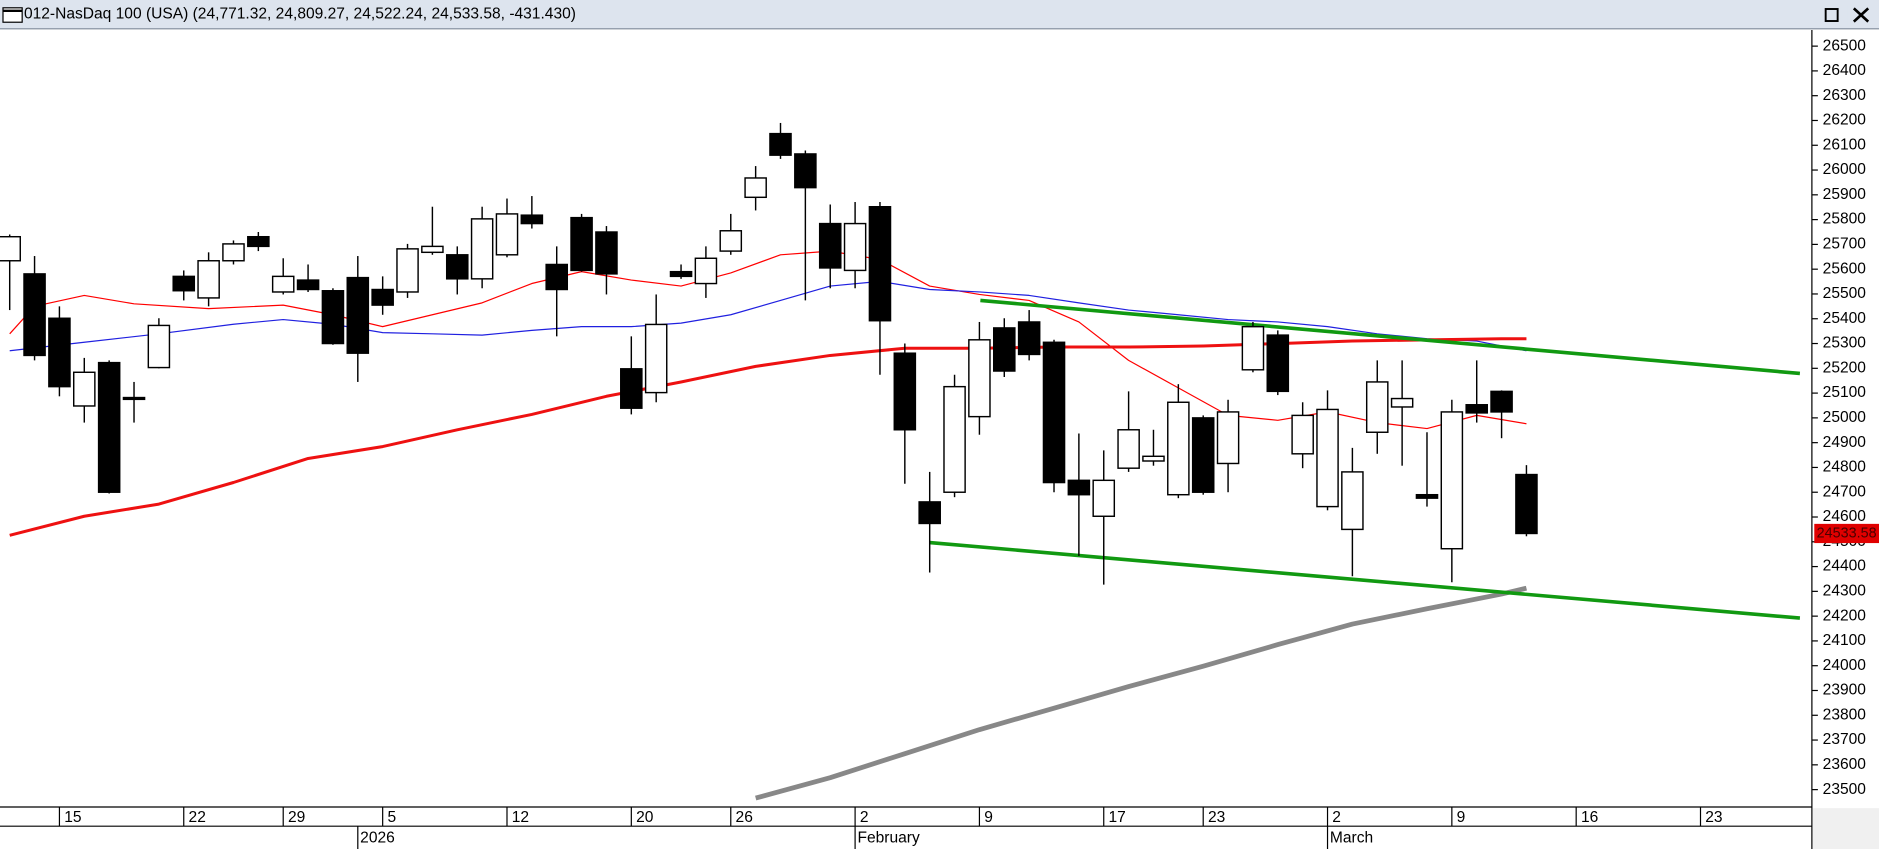 The image size is (1879, 849). Describe the element at coordinates (1336, 817) in the screenshot. I see `x-tick-label: 2` at that location.